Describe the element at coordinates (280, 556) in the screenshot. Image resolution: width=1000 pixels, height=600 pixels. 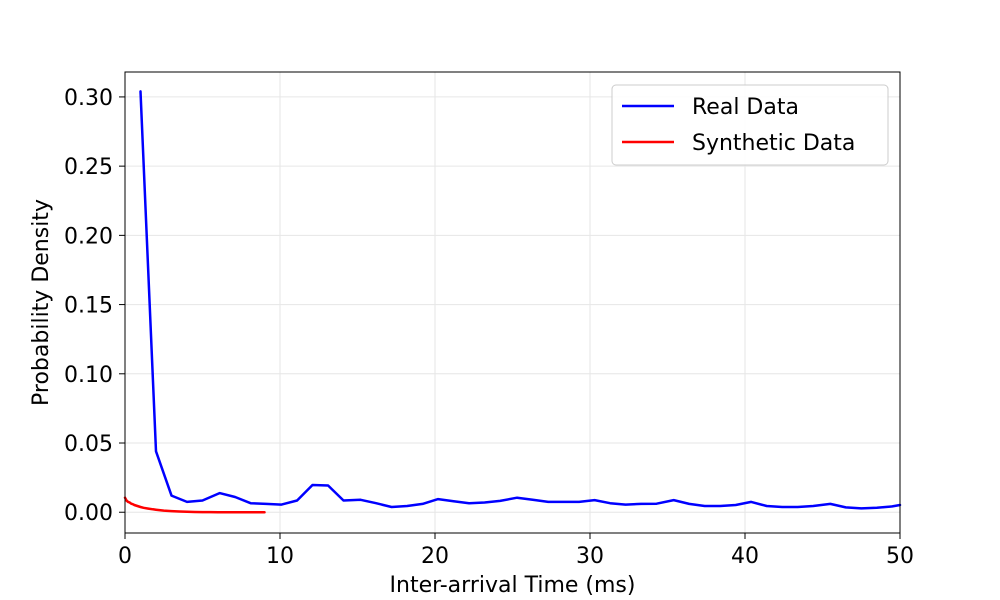
I see `x-tick-label: 10` at that location.